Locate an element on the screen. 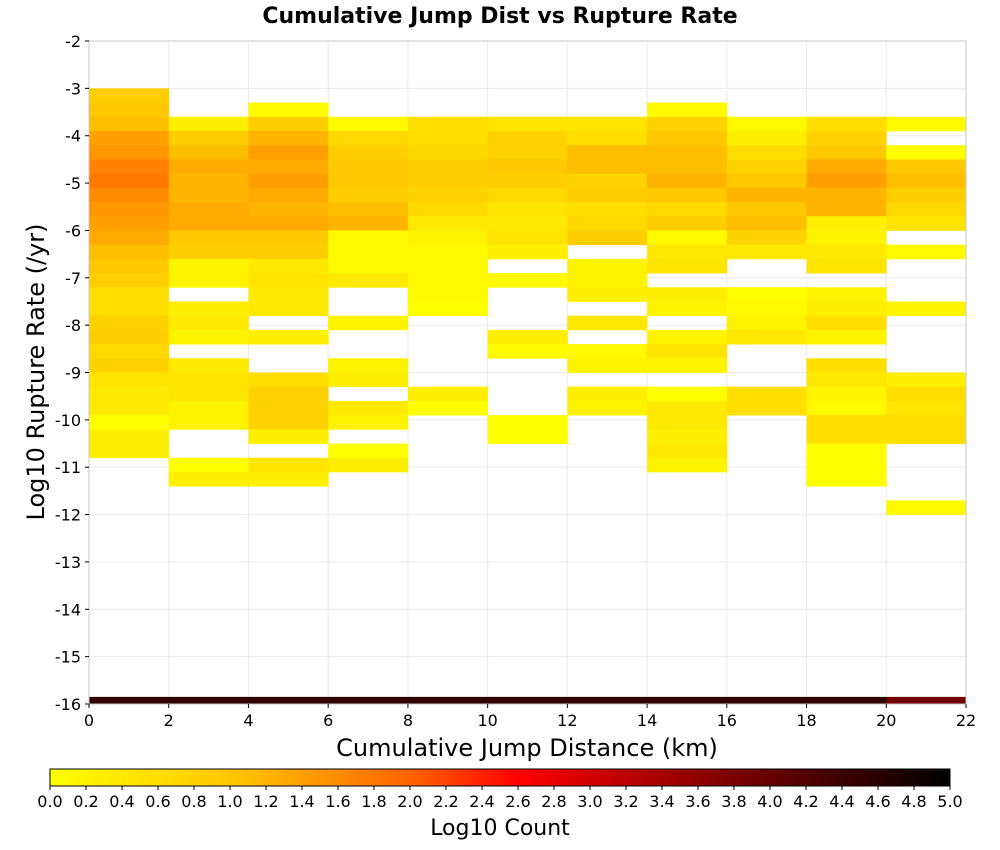  colorbar-tick-label: 0.2 is located at coordinates (85, 801).